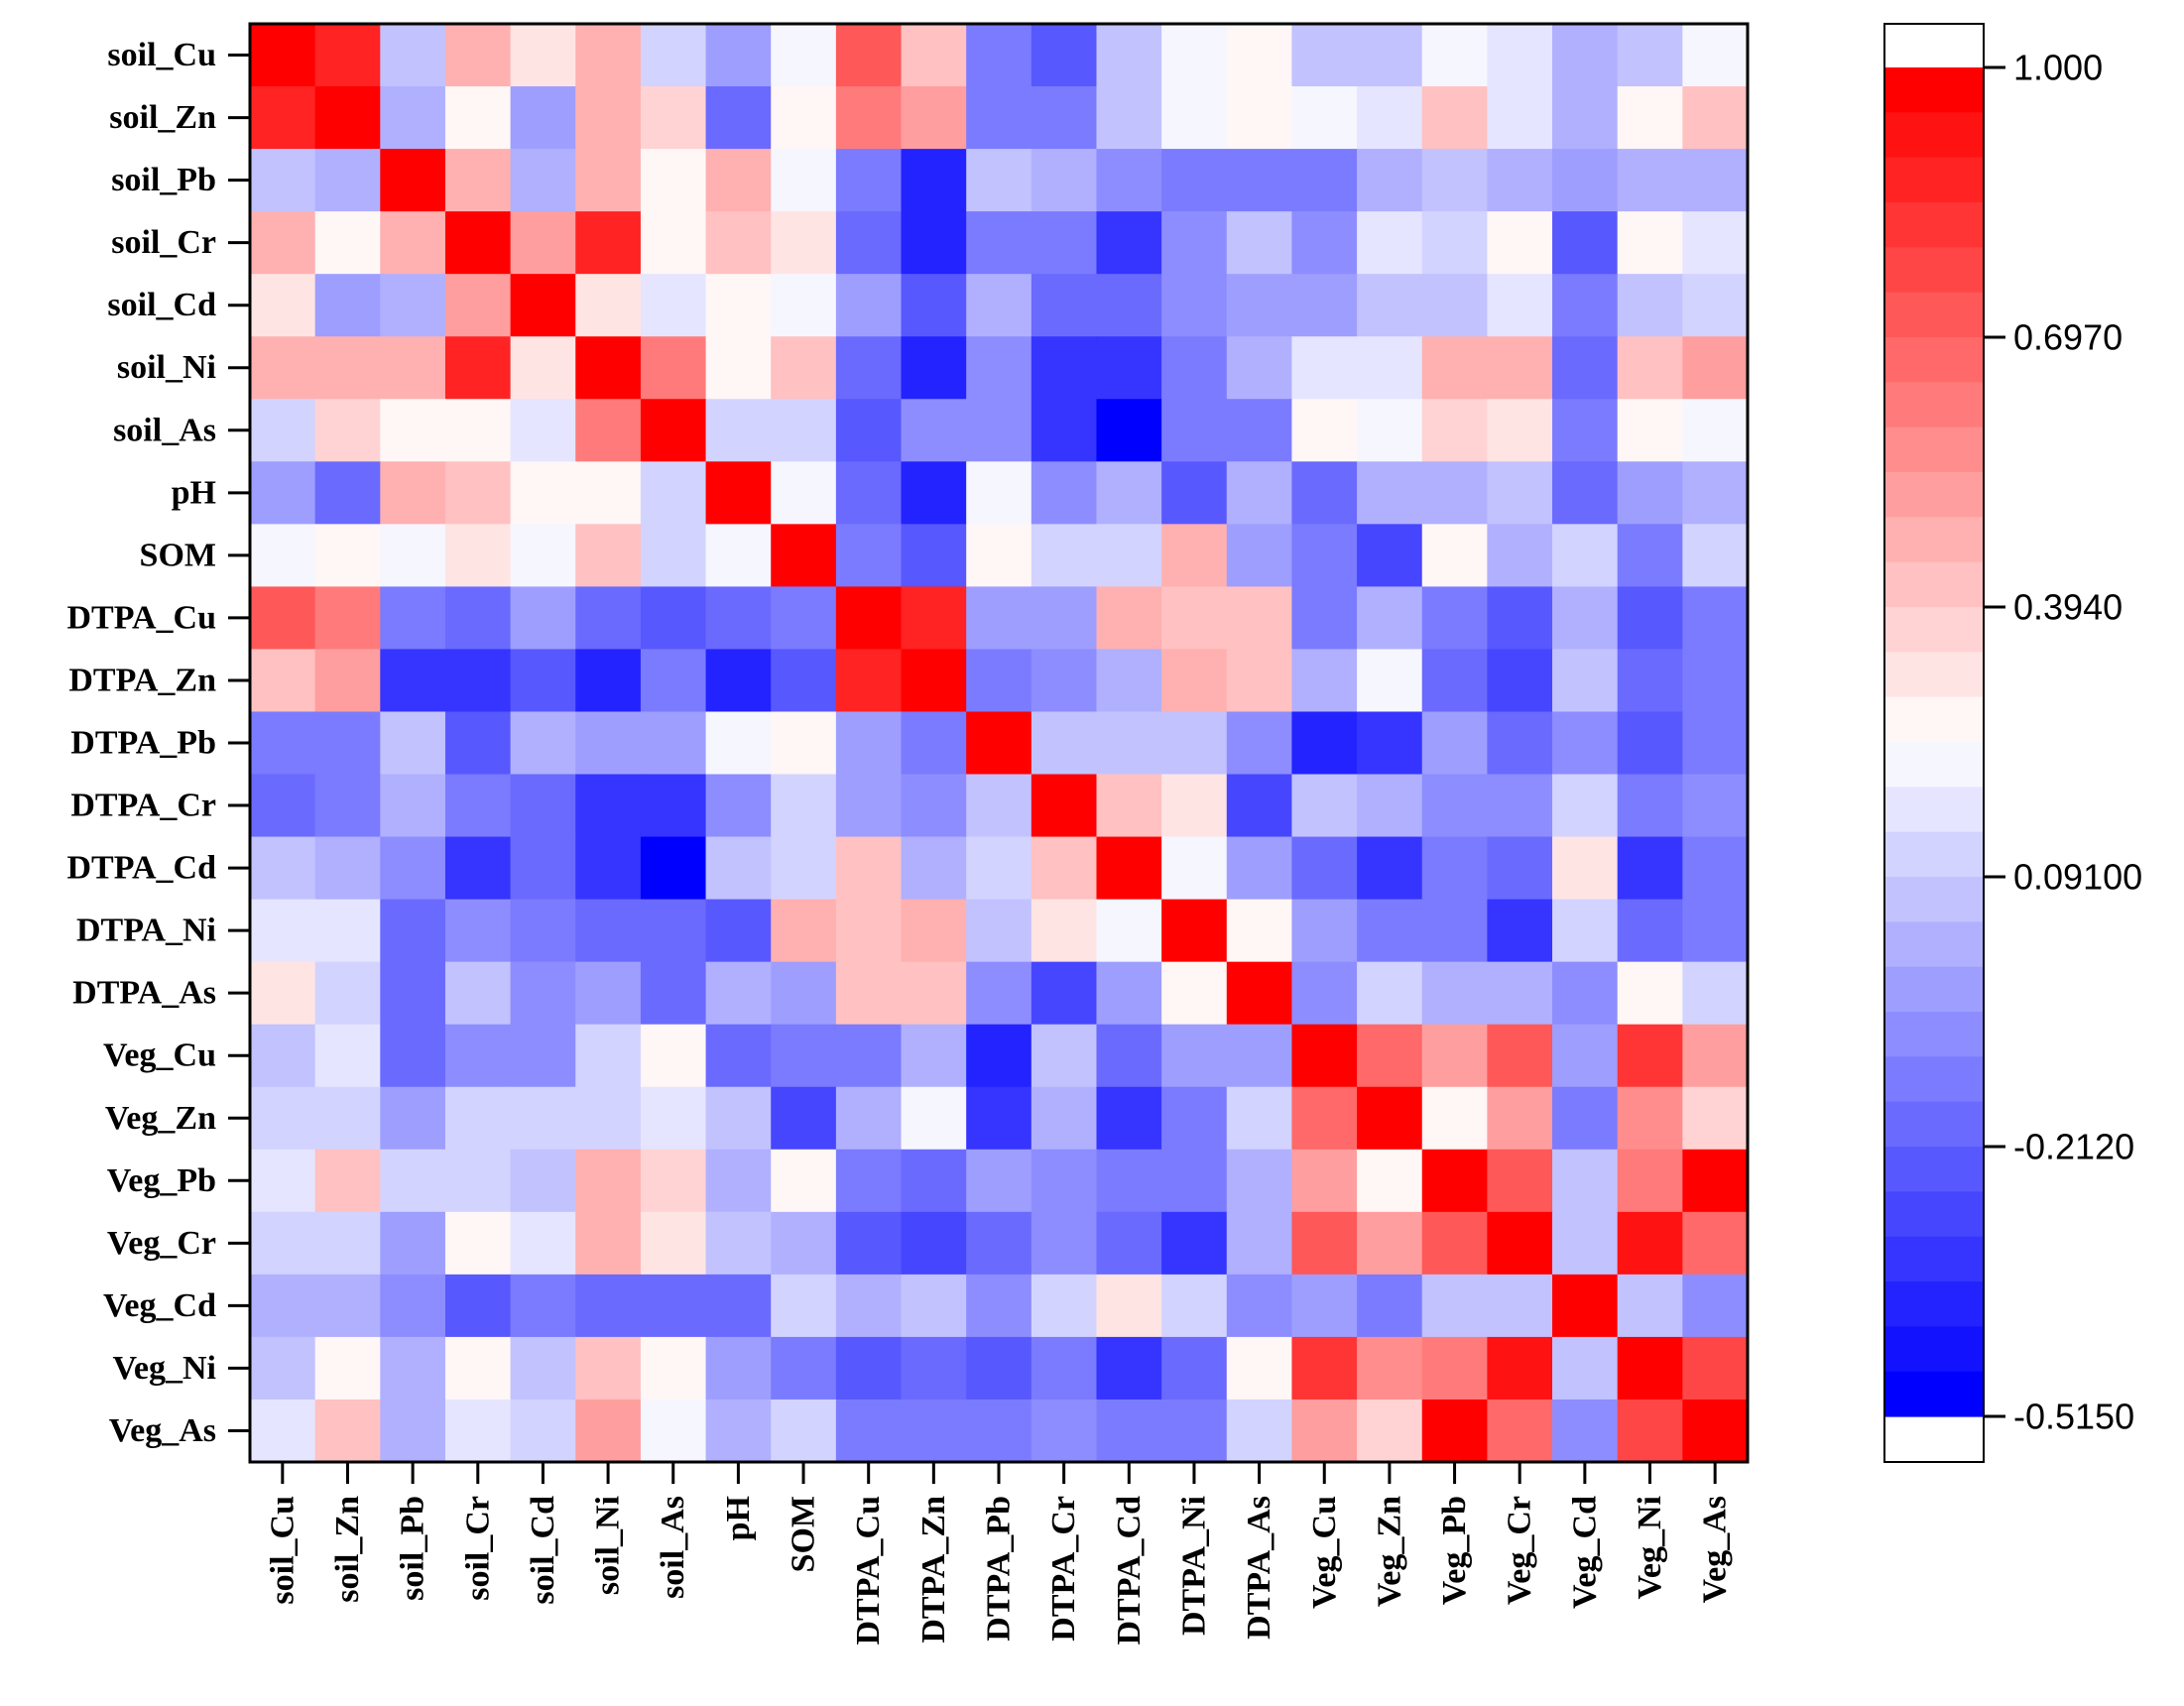 This screenshot has width=2184, height=1706. Describe the element at coordinates (1129, 1571) in the screenshot. I see `column-label: DTPA_Cd` at that location.